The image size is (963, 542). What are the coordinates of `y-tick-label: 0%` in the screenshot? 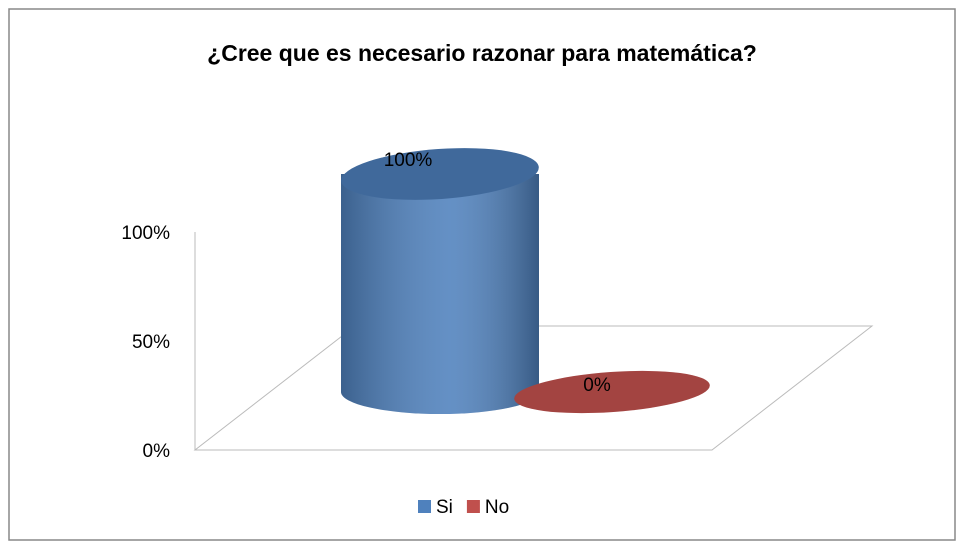 It's located at (157, 451).